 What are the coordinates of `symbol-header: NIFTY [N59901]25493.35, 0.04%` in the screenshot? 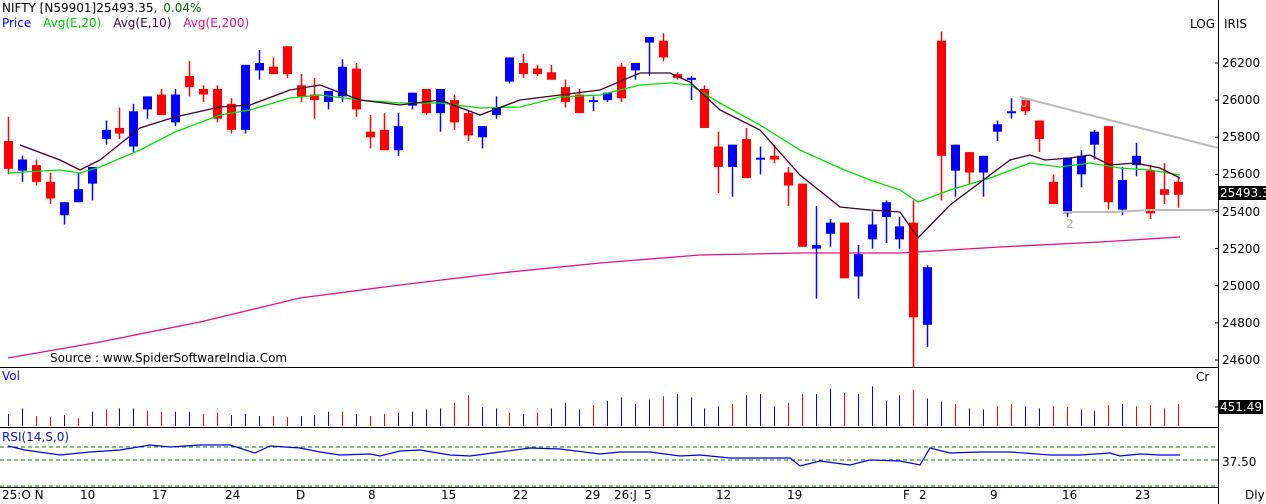 It's located at (101, 8).